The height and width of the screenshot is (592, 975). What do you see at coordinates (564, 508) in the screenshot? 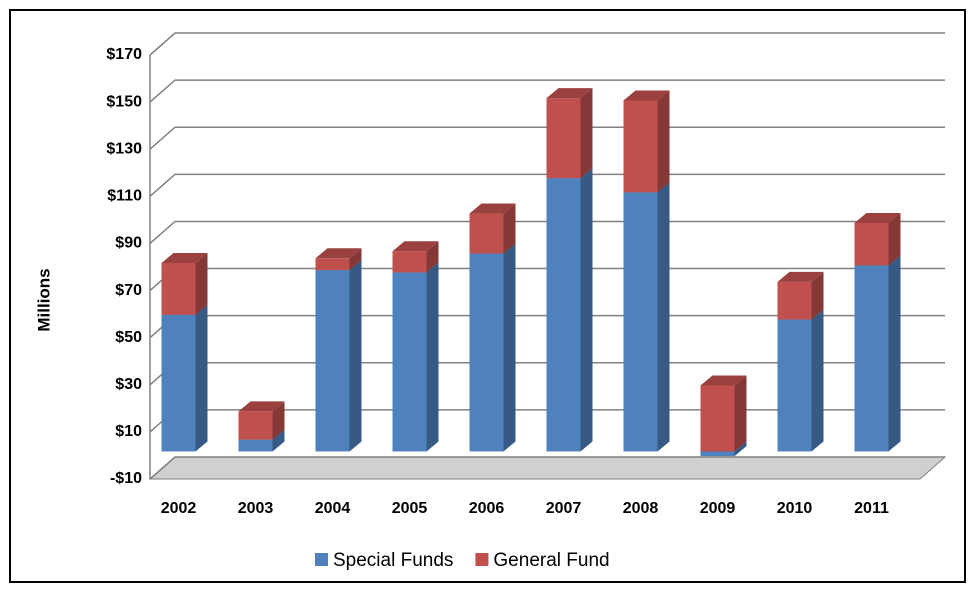
I see `x-tick-label: 2007` at bounding box center [564, 508].